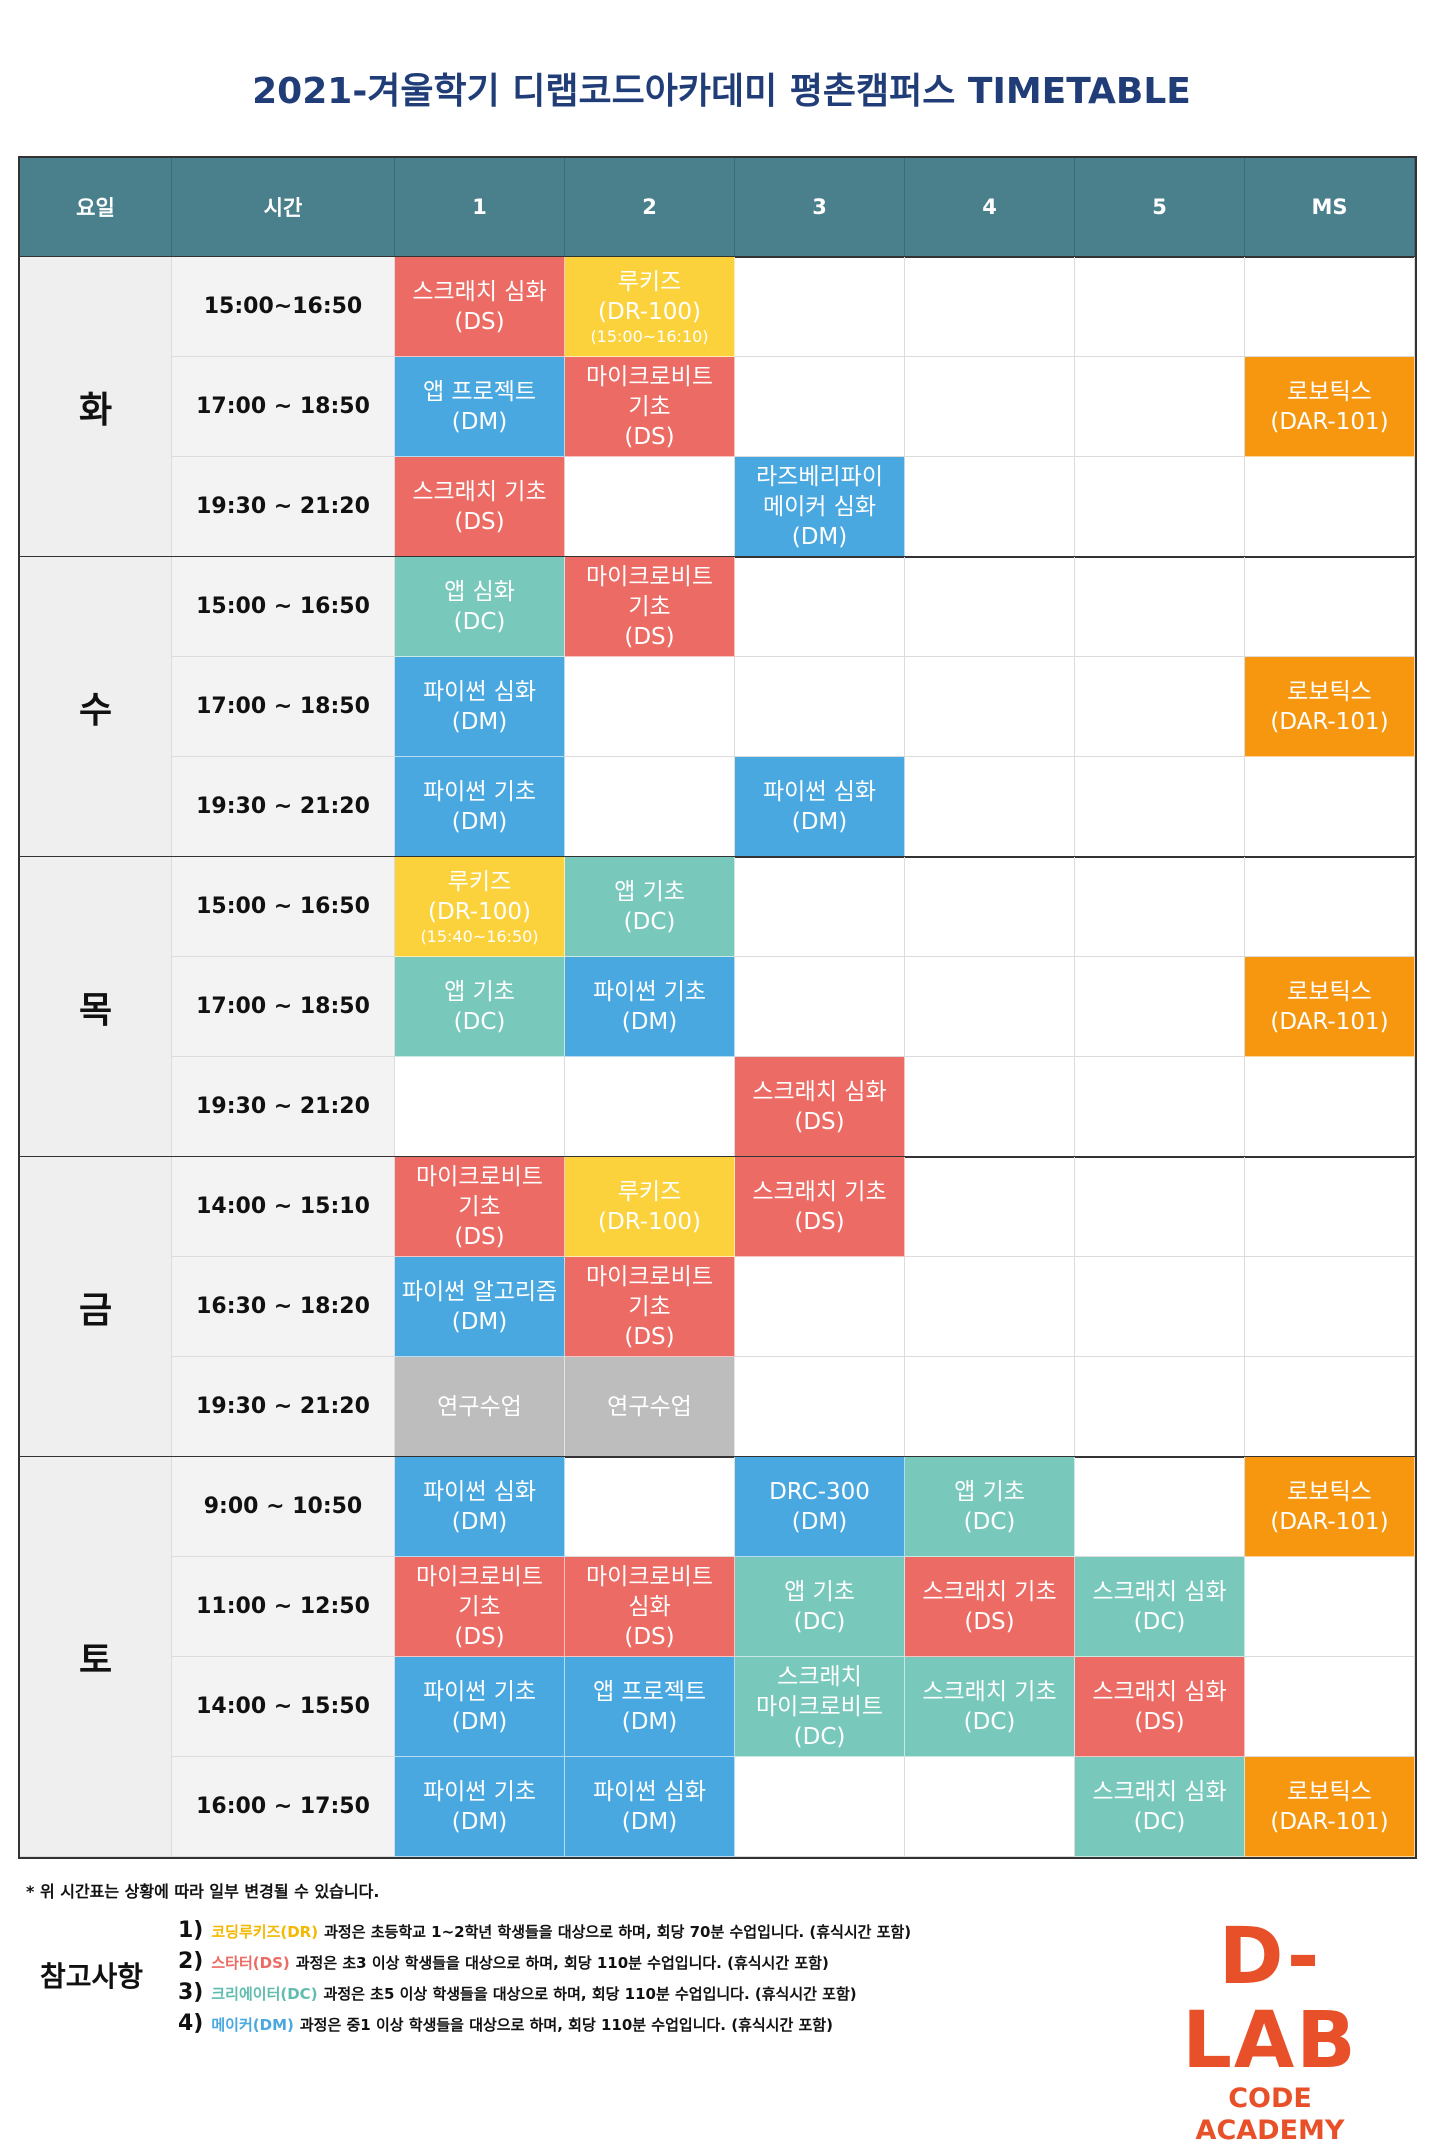 The image size is (1443, 2147). What do you see at coordinates (283, 407) in the screenshot?
I see `time-label: 17:00 ~ 18:50` at bounding box center [283, 407].